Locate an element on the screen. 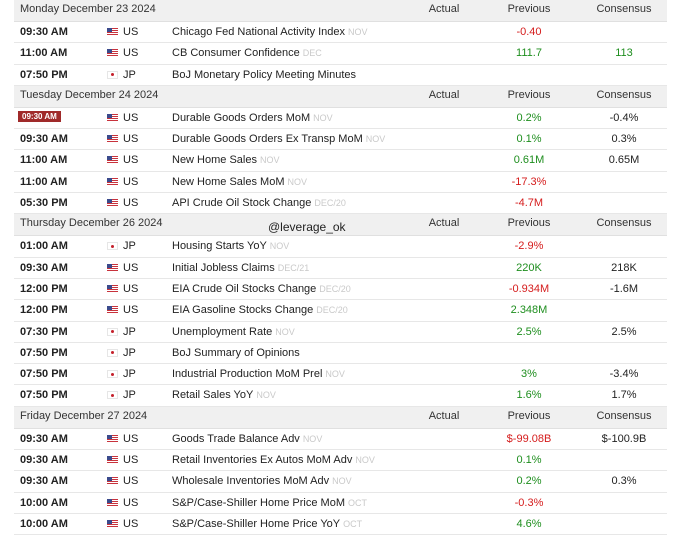 The height and width of the screenshot is (538, 680). event-name: EIA Crude Oil Stocks Change DEC/20 is located at coordinates (261, 289).